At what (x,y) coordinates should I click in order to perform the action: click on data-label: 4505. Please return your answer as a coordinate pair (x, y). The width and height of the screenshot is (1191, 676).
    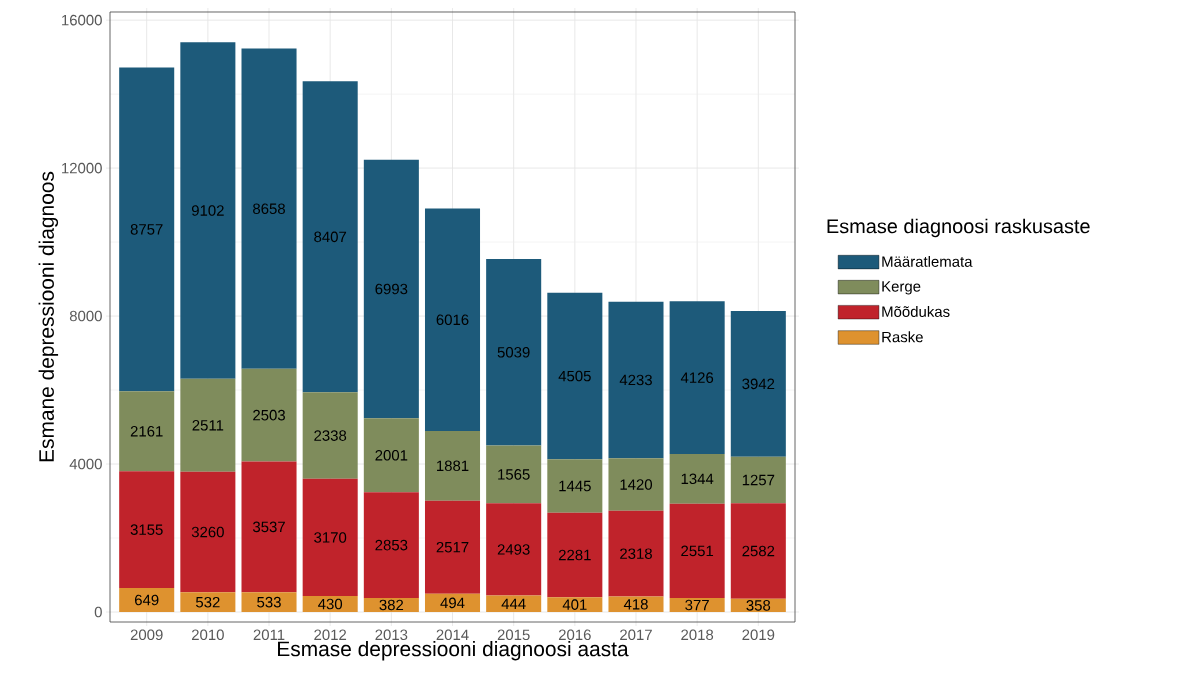
    Looking at the image, I should click on (574, 376).